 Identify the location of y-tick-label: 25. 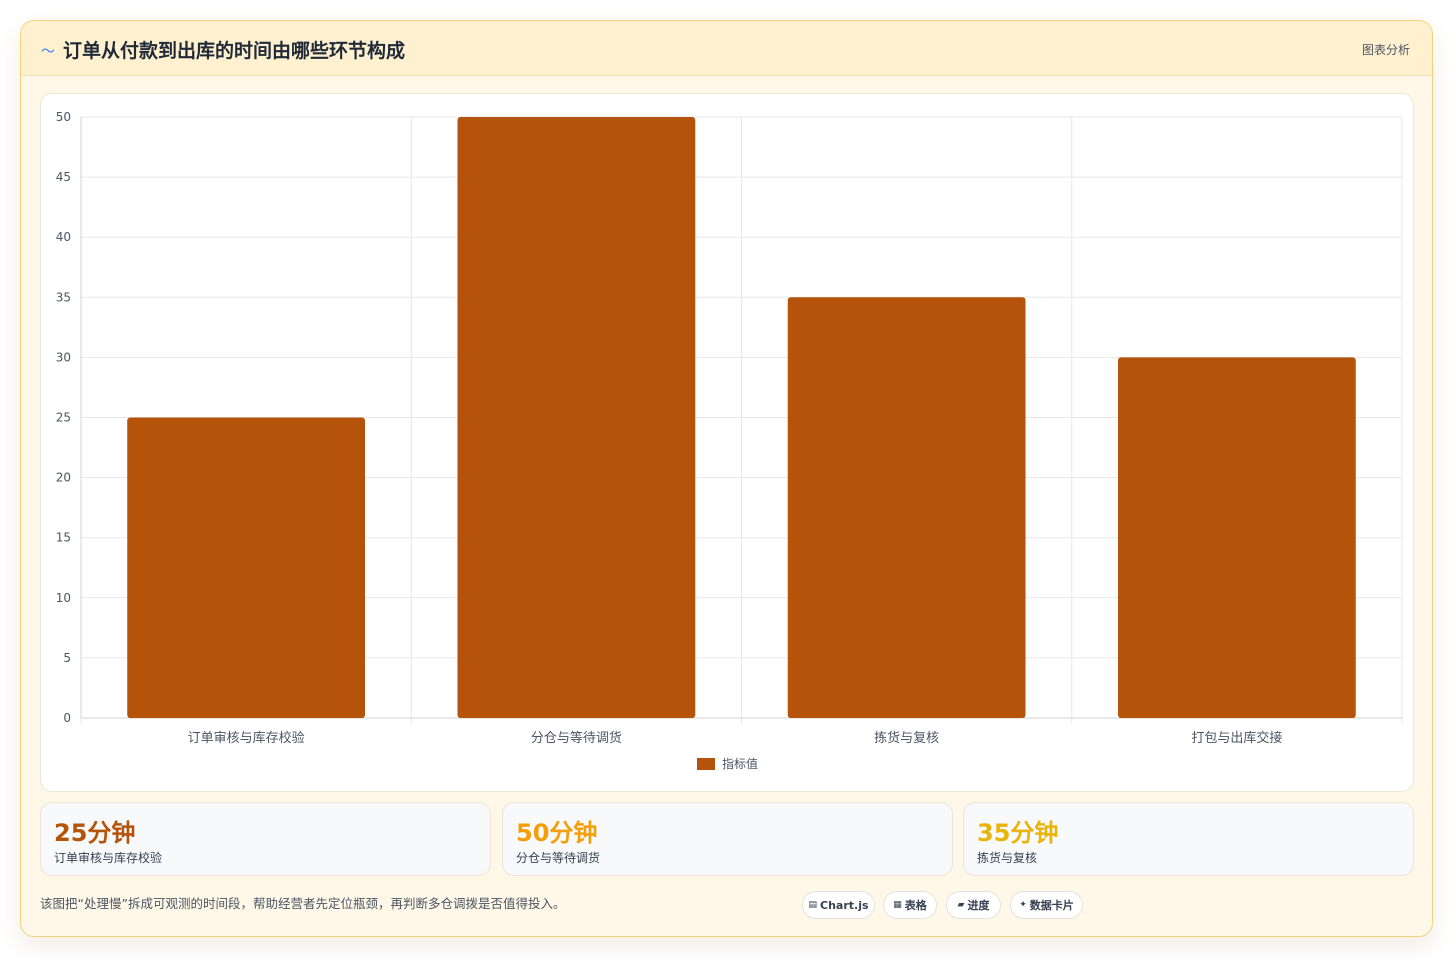
(63, 418).